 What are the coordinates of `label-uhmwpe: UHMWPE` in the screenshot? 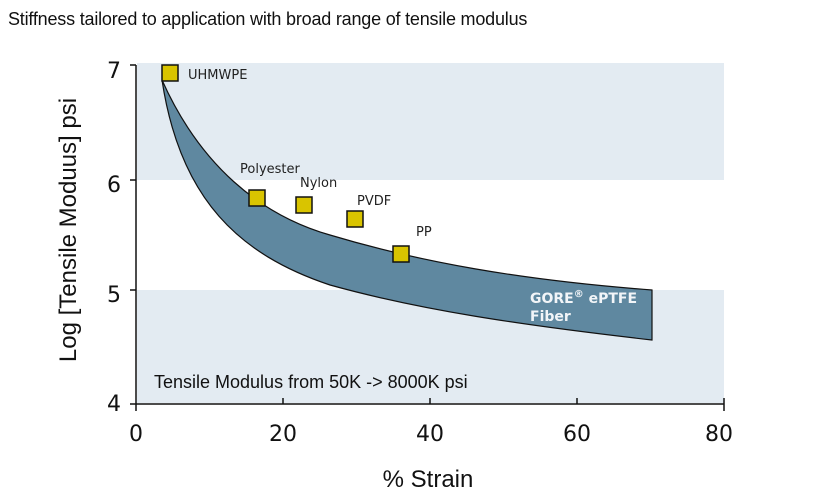 It's located at (217, 75).